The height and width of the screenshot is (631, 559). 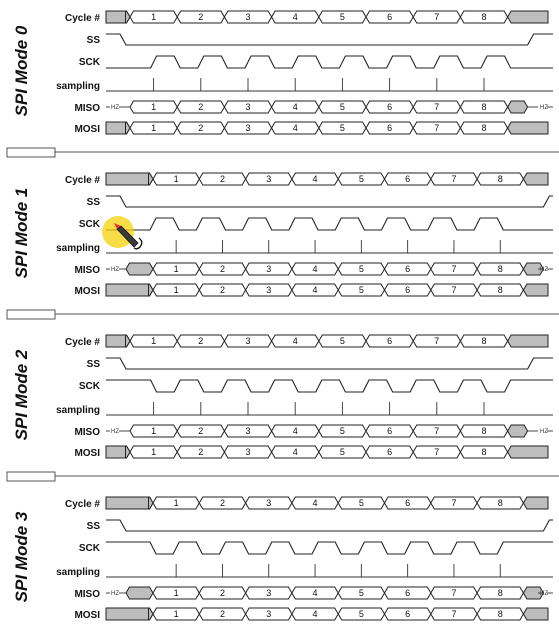 What do you see at coordinates (21, 556) in the screenshot?
I see `spi-mode-title: SPI Mode 3` at bounding box center [21, 556].